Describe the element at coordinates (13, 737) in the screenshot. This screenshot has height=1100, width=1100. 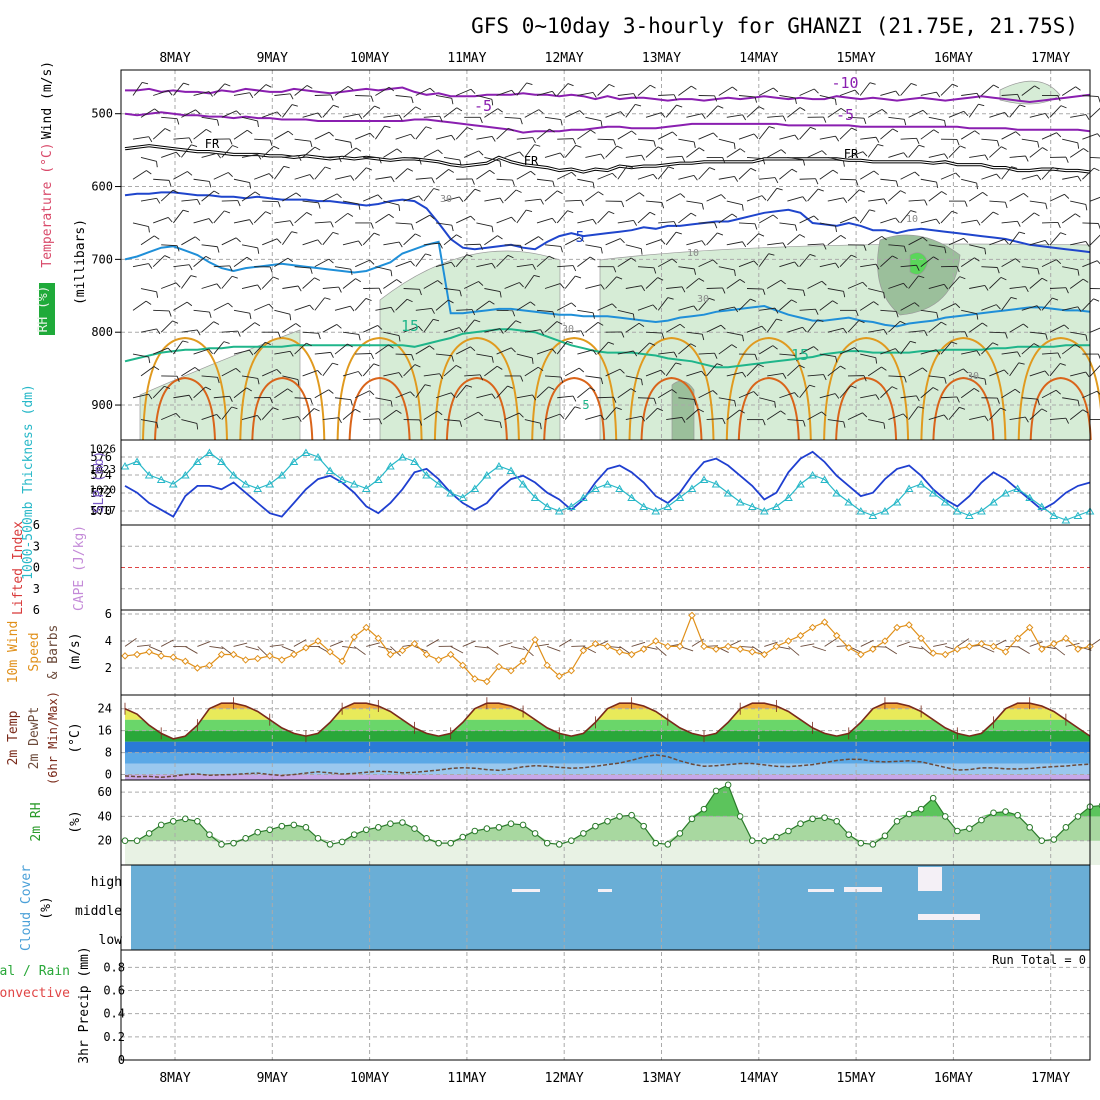
I see `ylabel-temp2m: 2m Temp` at that location.